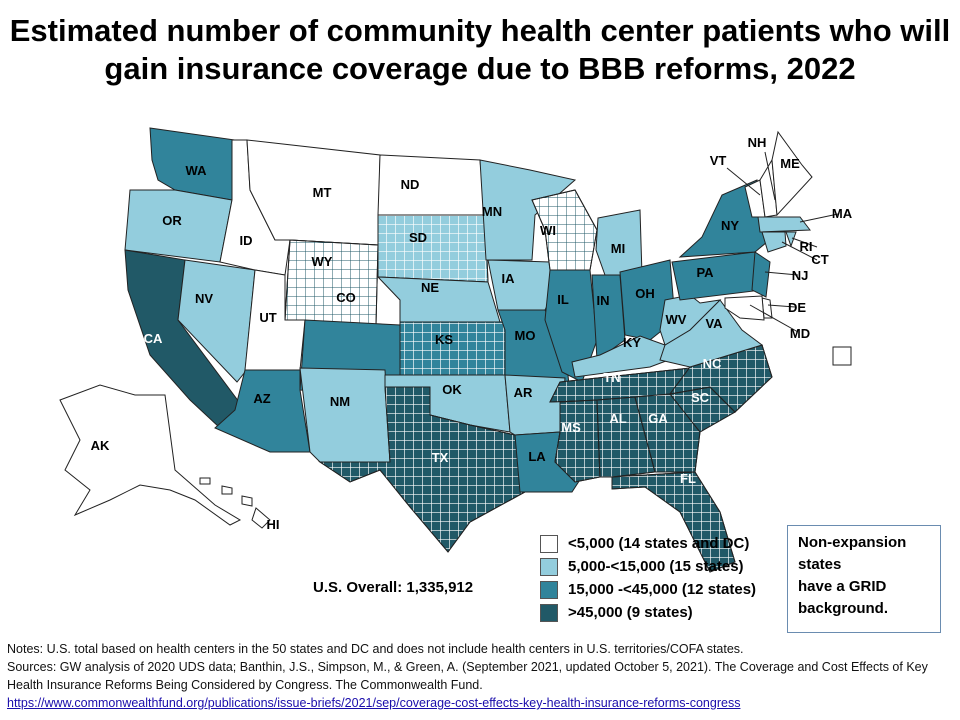  What do you see at coordinates (509, 278) in the screenshot?
I see `state-label-IA: IA` at bounding box center [509, 278].